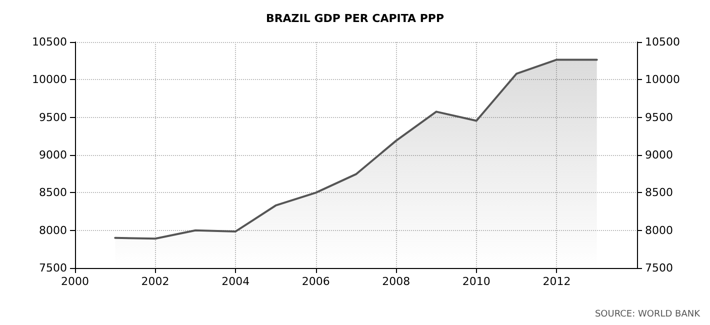 The width and height of the screenshot is (710, 325). I want to click on y2-tick-label: 9500, so click(659, 117).